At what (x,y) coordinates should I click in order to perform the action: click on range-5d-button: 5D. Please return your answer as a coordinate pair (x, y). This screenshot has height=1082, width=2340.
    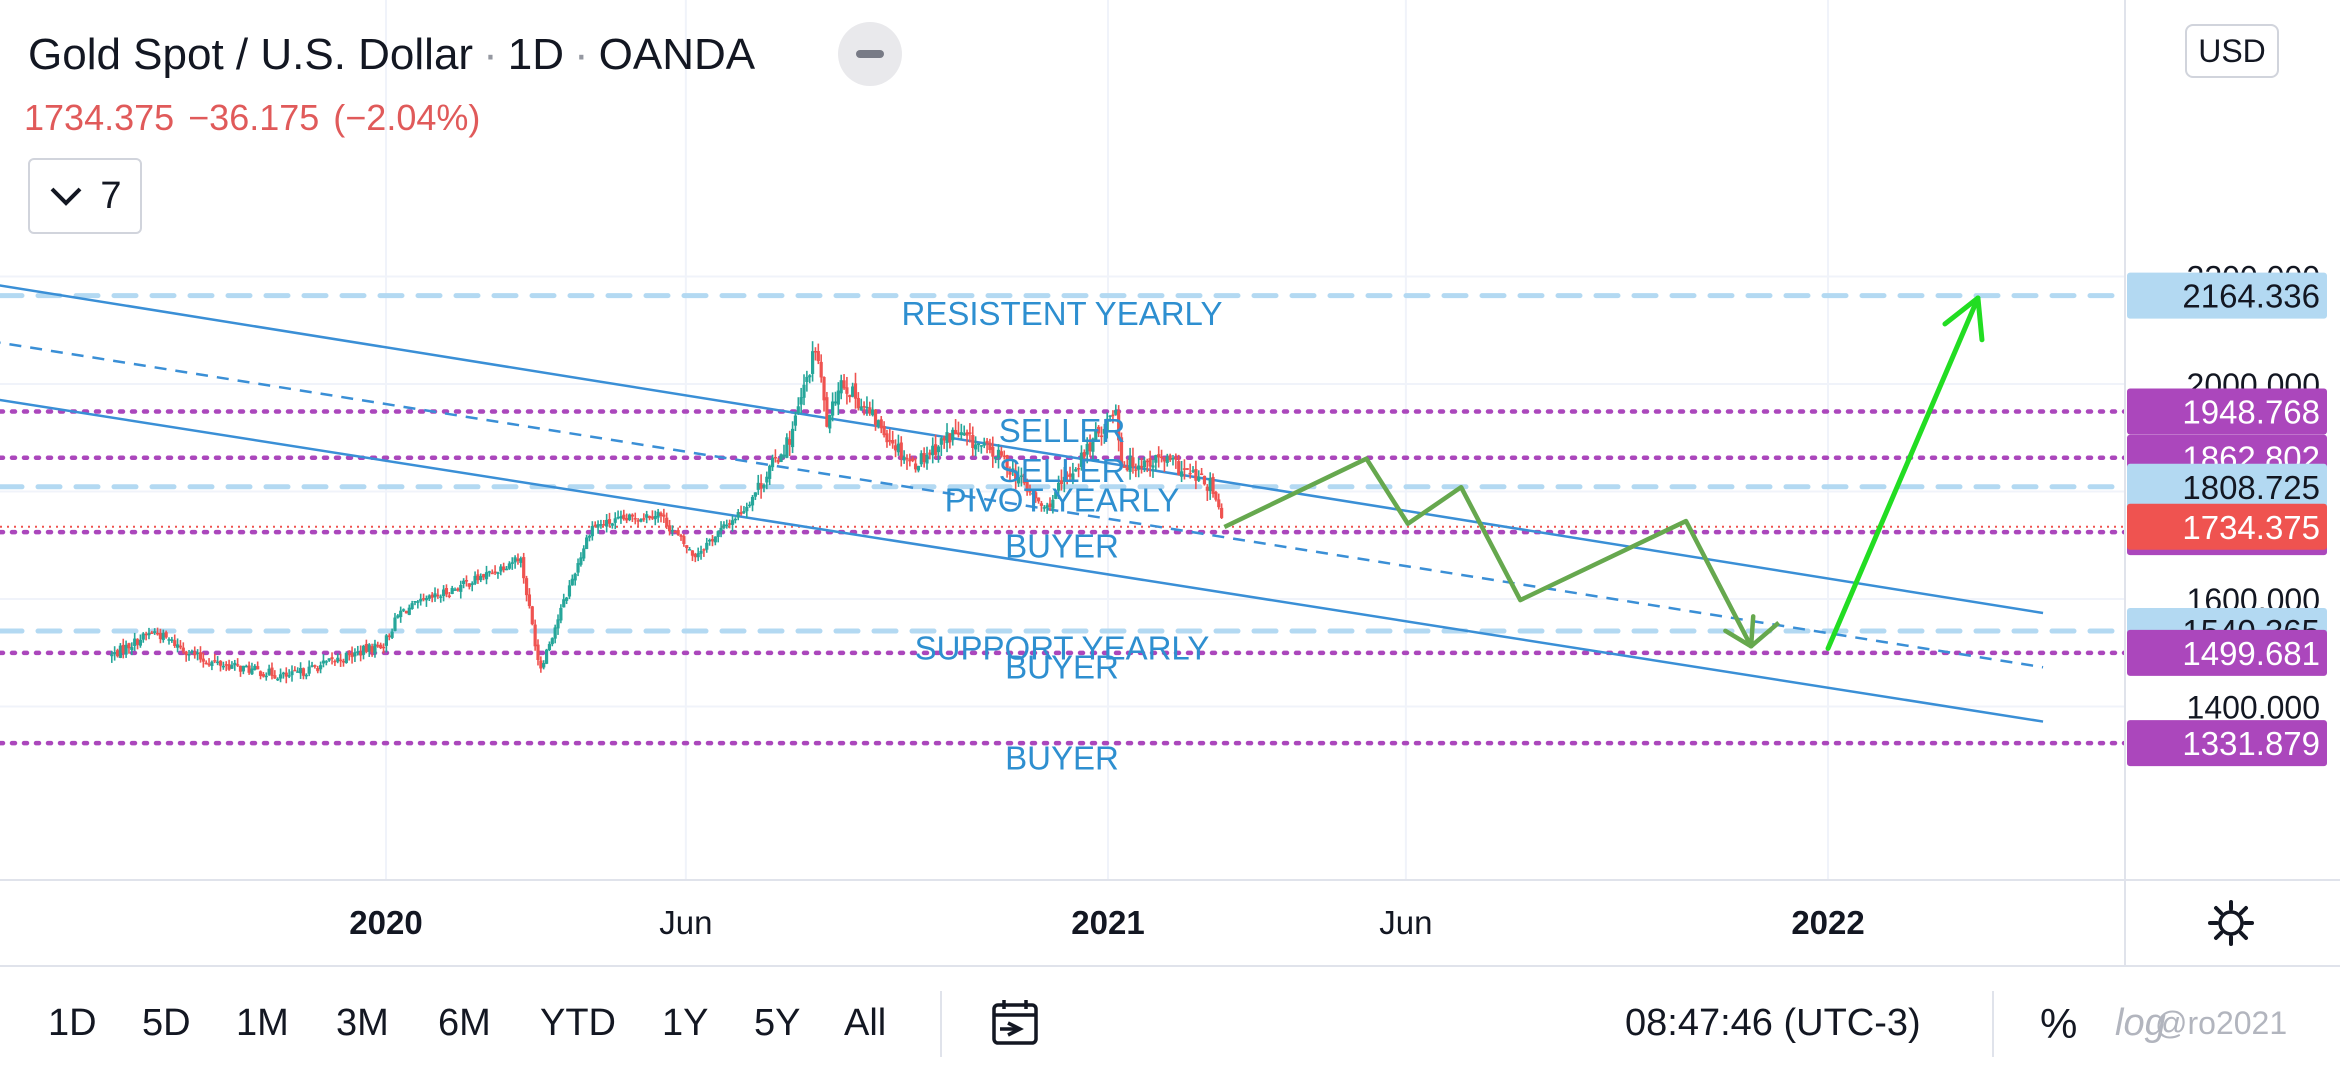
    Looking at the image, I should click on (166, 1023).